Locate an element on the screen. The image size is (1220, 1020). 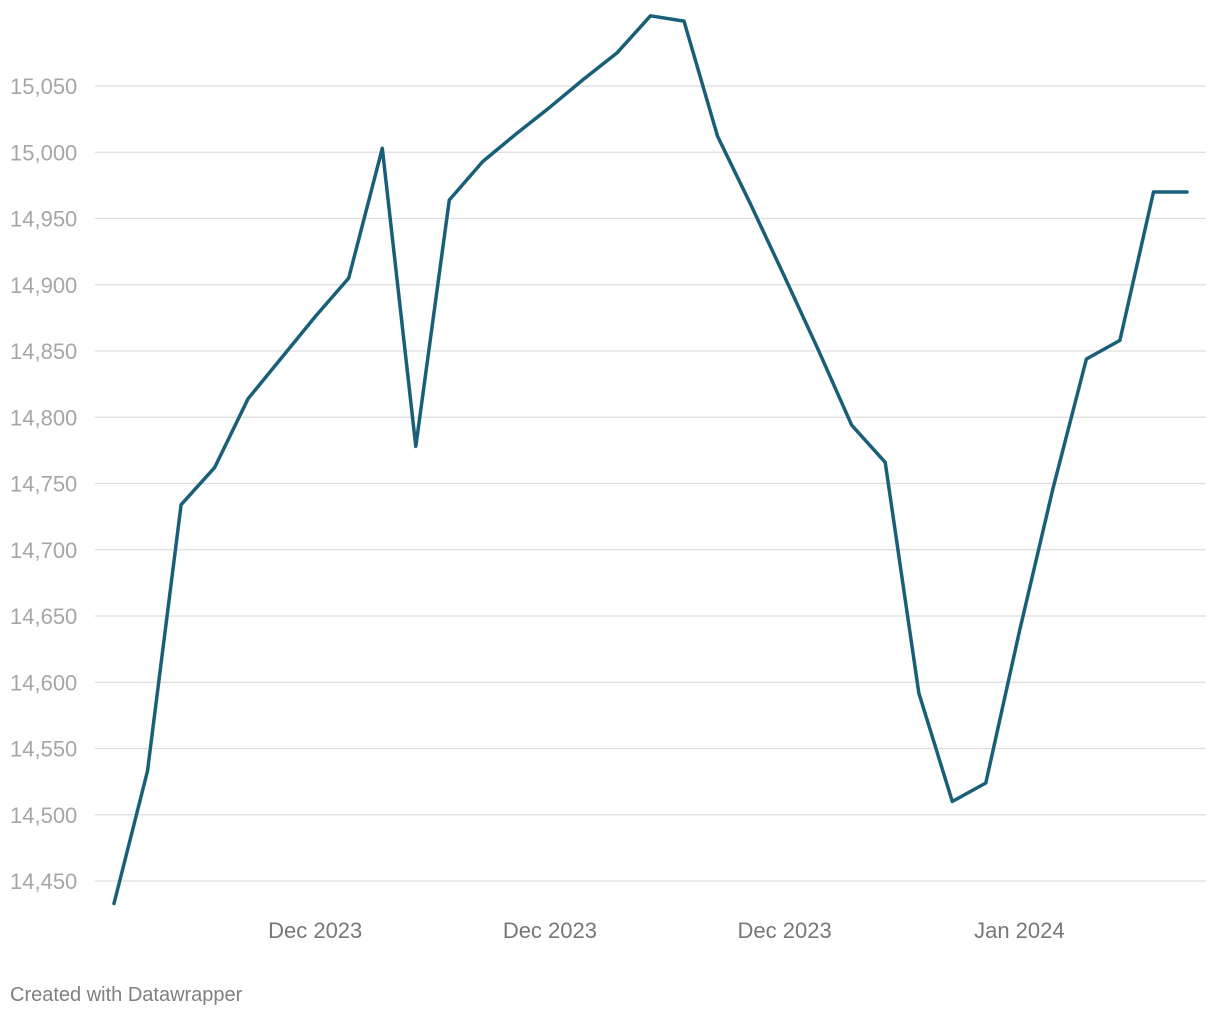
y-tick-label: 15,050 is located at coordinates (43, 86).